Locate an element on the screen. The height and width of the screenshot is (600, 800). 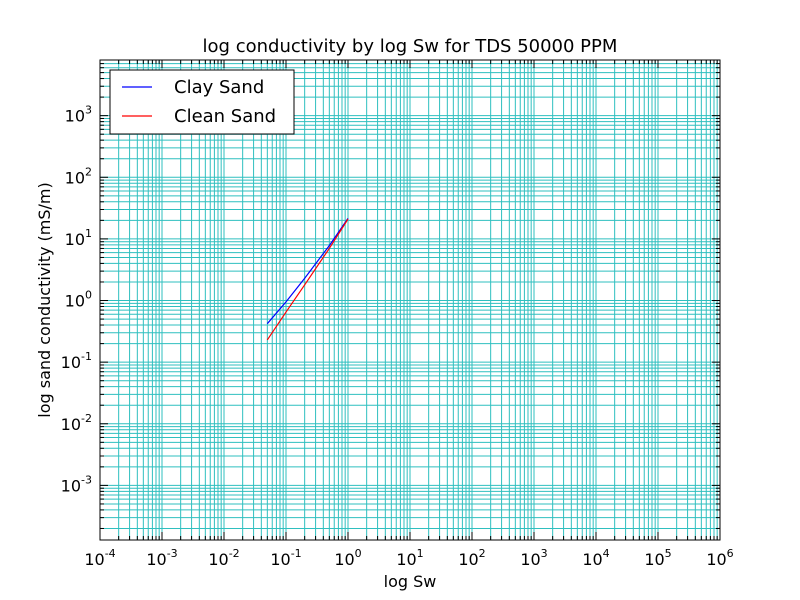
x-tick-label: 10⁻² is located at coordinates (223, 558).